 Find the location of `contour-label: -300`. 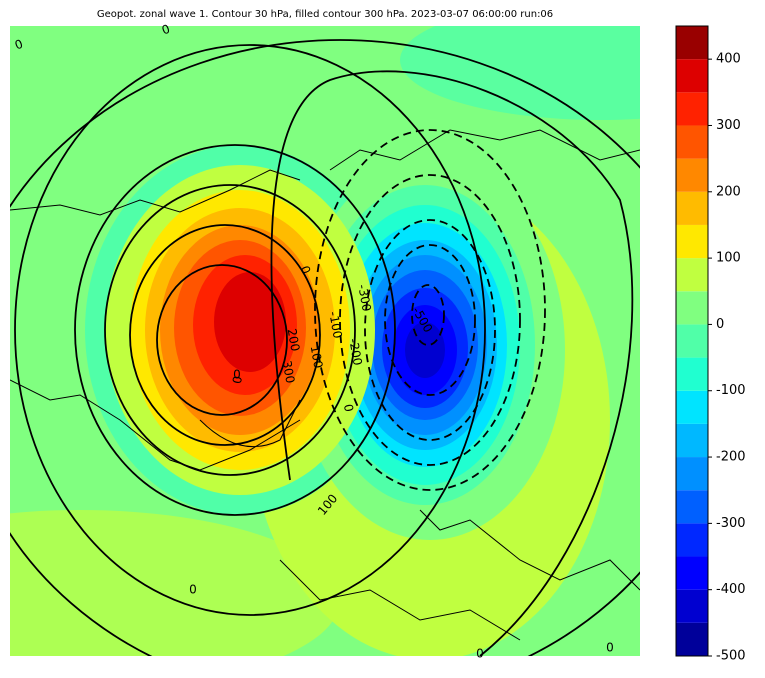

contour-label: -300 is located at coordinates (364, 297).